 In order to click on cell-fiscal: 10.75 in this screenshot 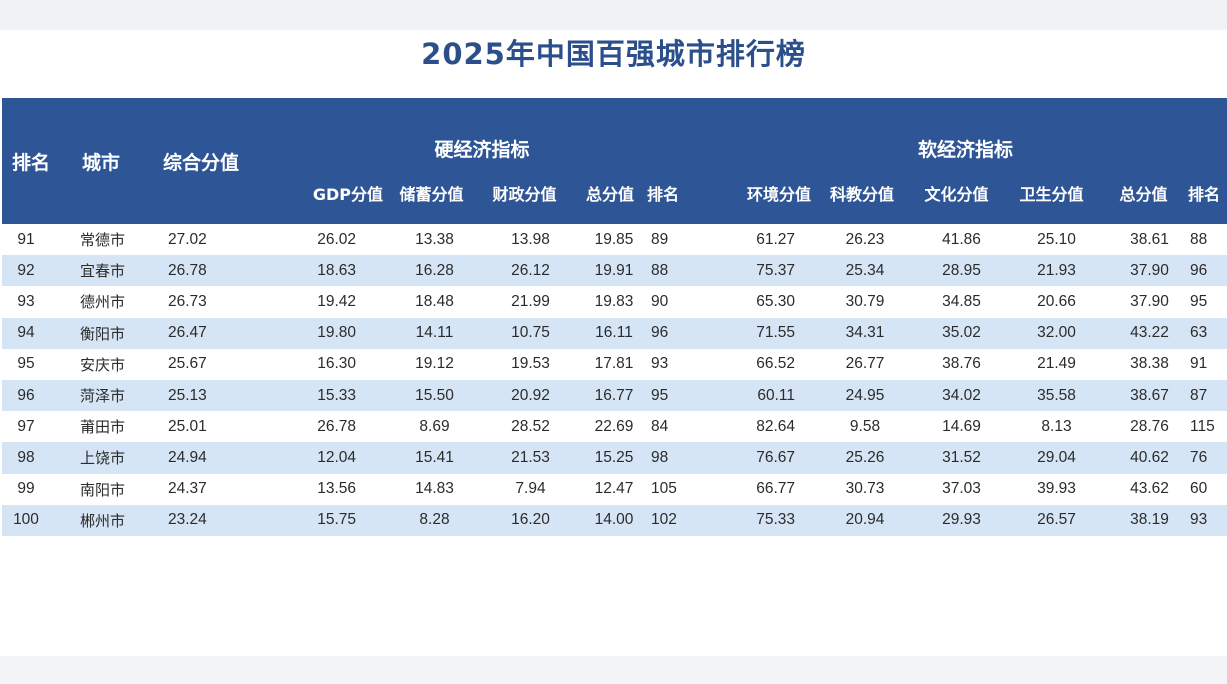, I will do `click(524, 333)`.